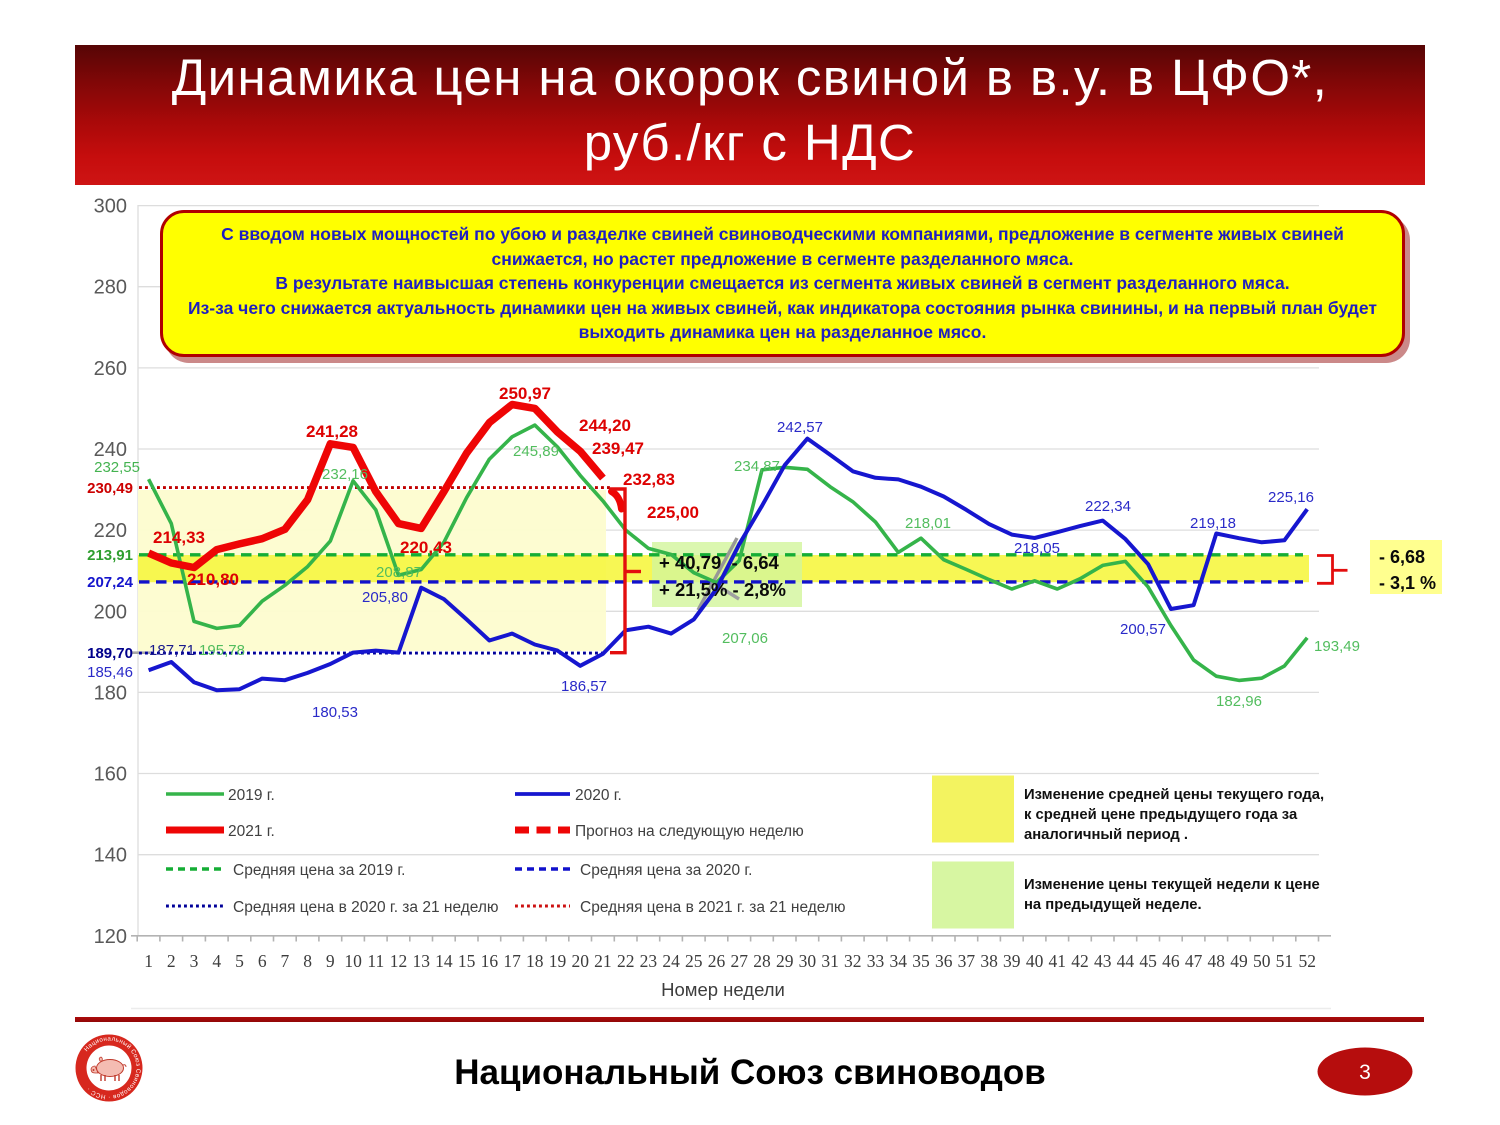  Describe the element at coordinates (1035, 961) in the screenshot. I see `svg-text: 40` at that location.